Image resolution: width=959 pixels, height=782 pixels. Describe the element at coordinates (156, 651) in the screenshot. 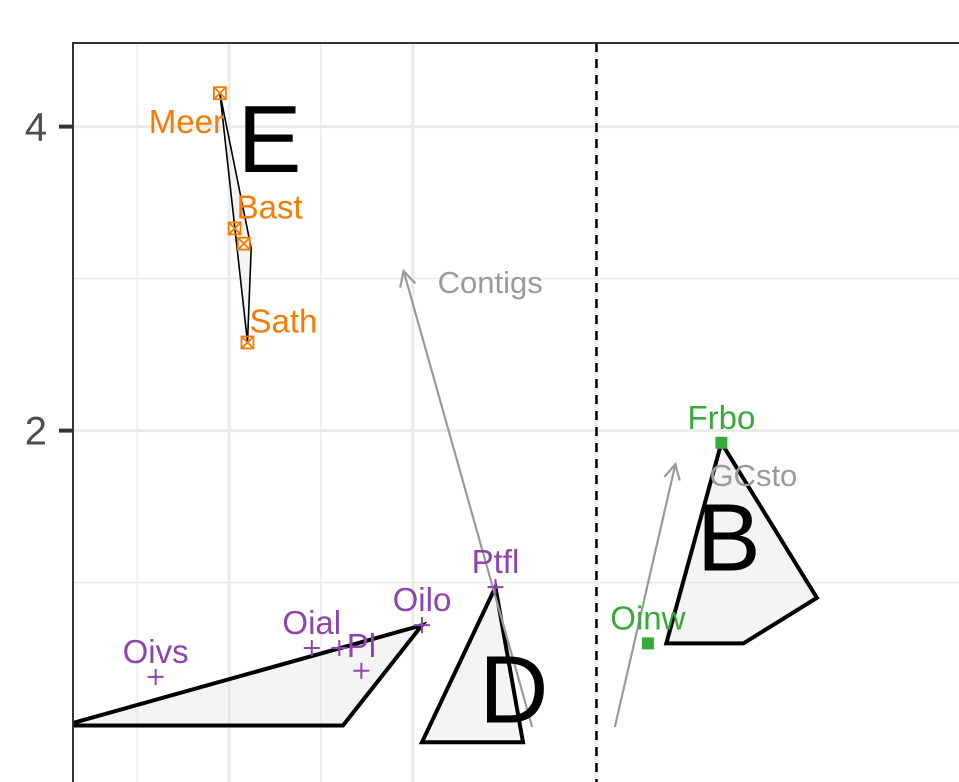

I see `point-label: Oivs` at that location.